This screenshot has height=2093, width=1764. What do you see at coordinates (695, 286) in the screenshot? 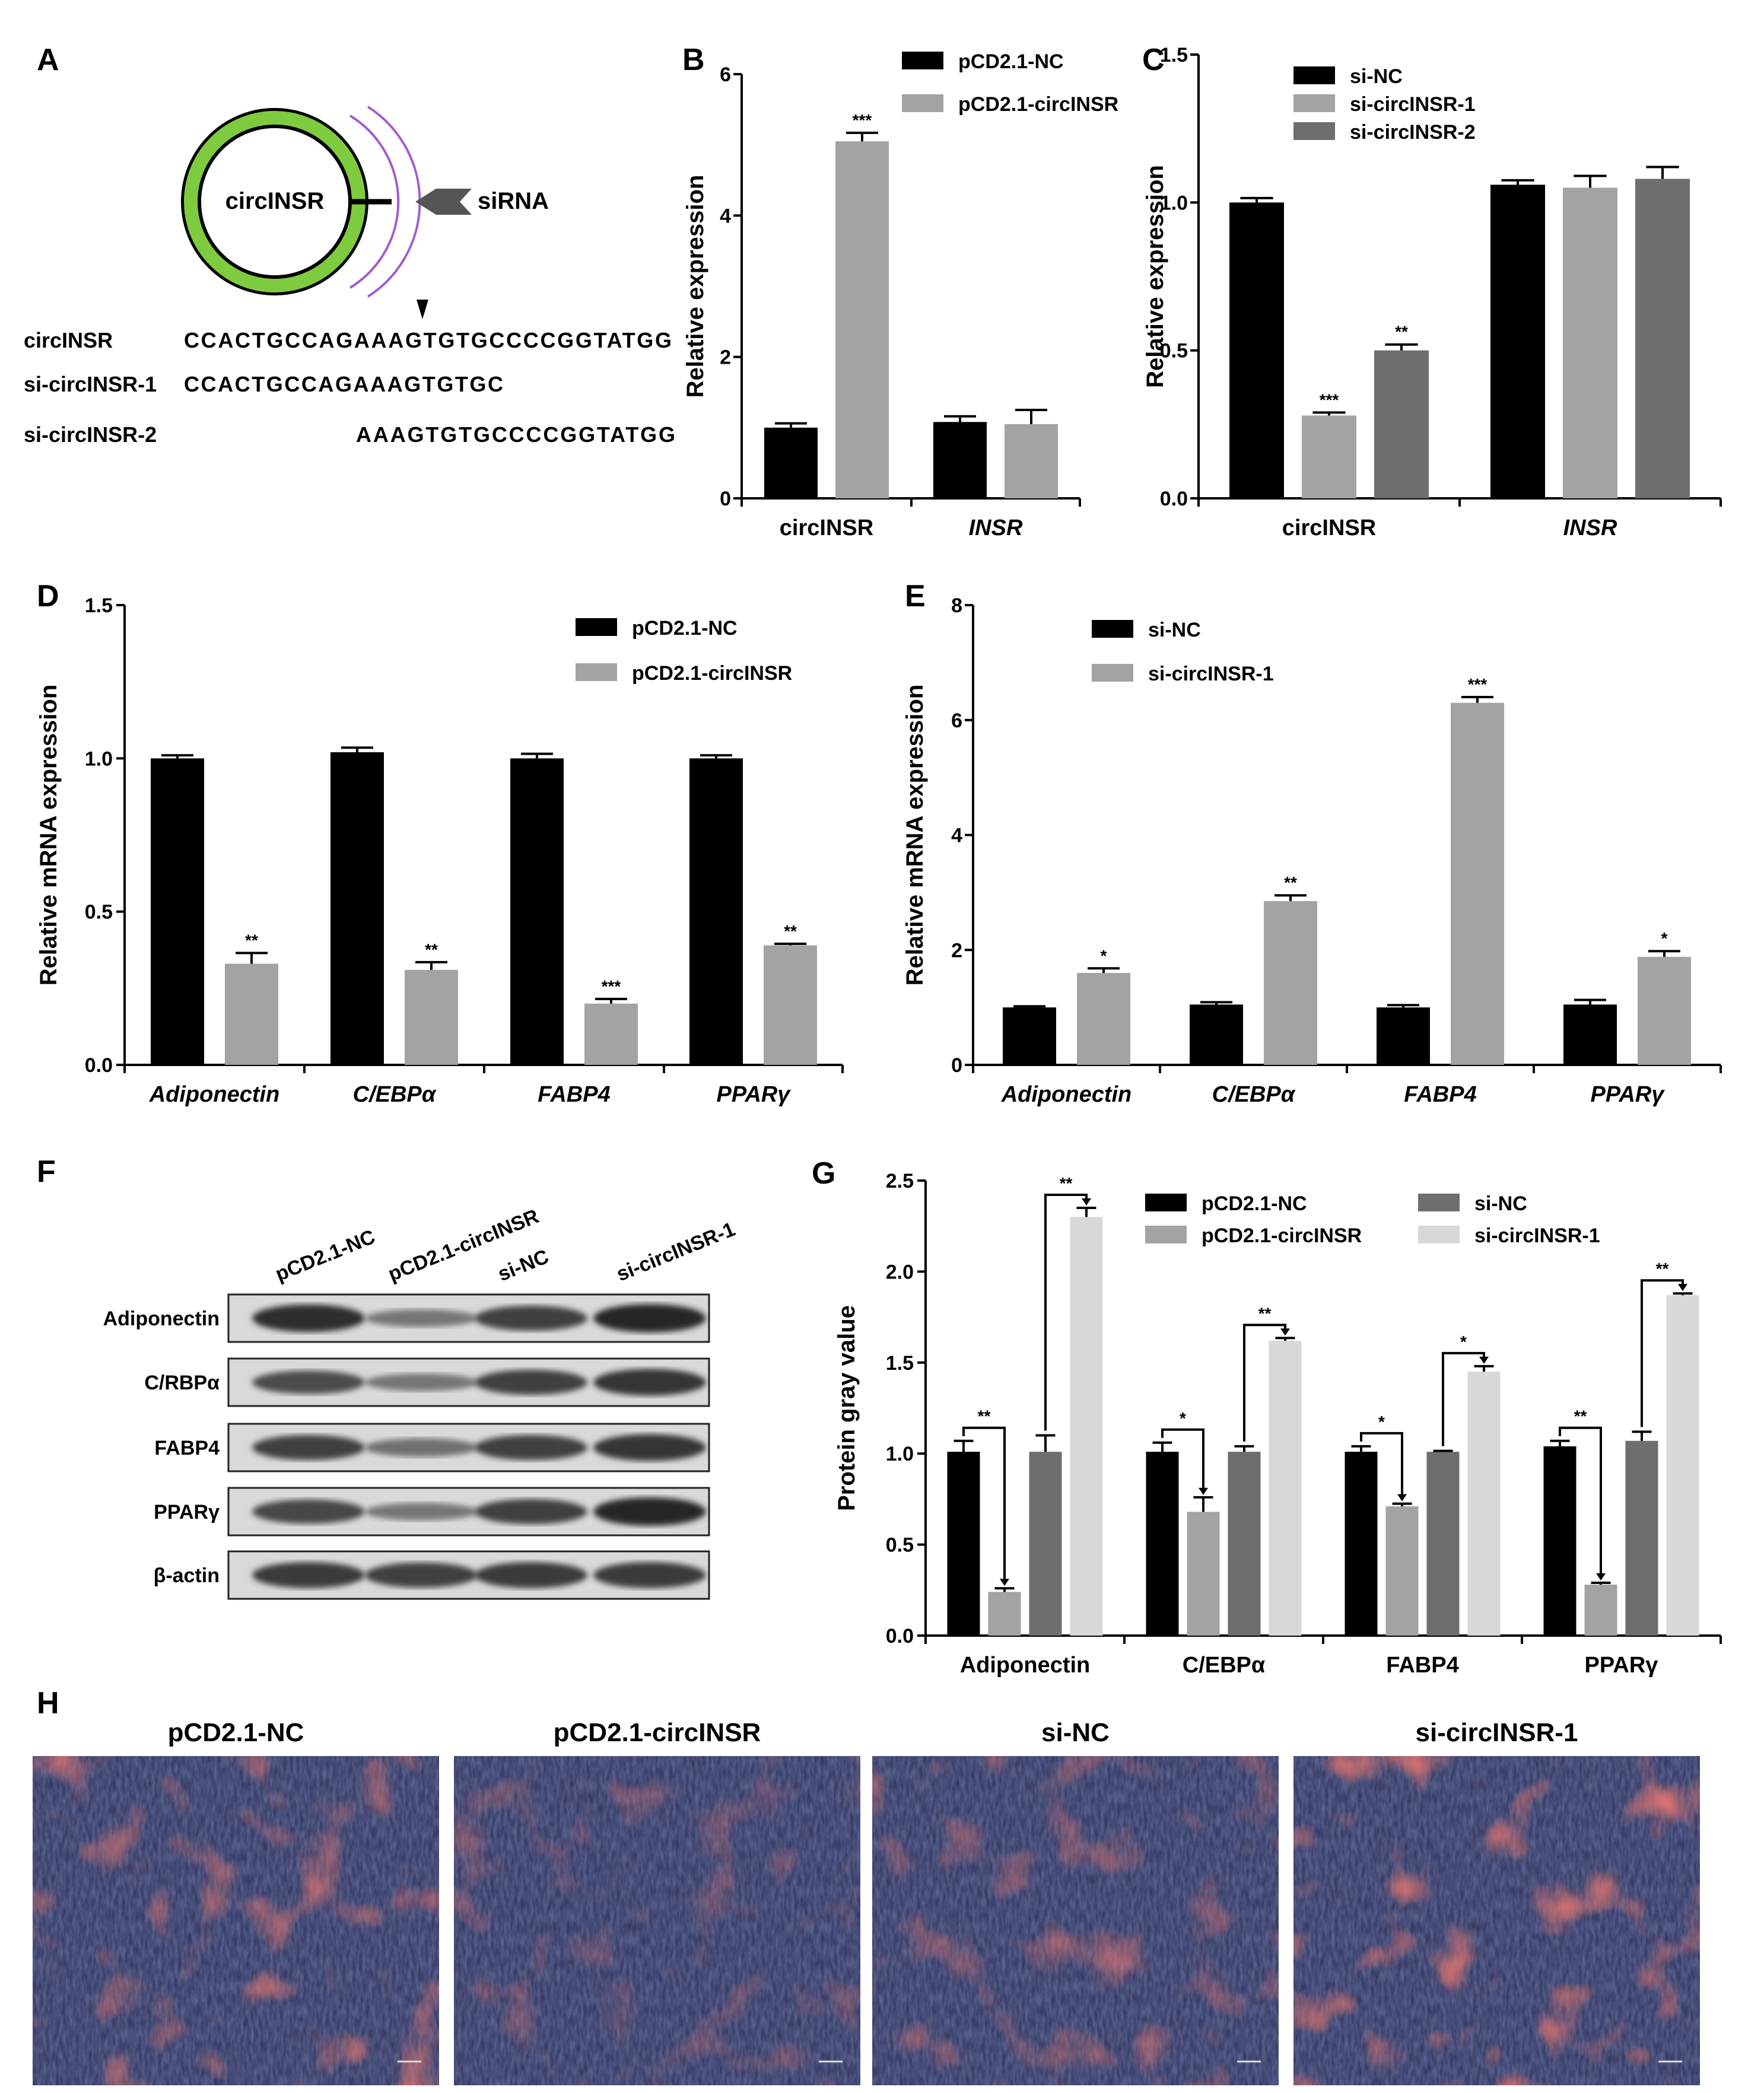
I see `y-axis-title: Relative expression` at bounding box center [695, 286].